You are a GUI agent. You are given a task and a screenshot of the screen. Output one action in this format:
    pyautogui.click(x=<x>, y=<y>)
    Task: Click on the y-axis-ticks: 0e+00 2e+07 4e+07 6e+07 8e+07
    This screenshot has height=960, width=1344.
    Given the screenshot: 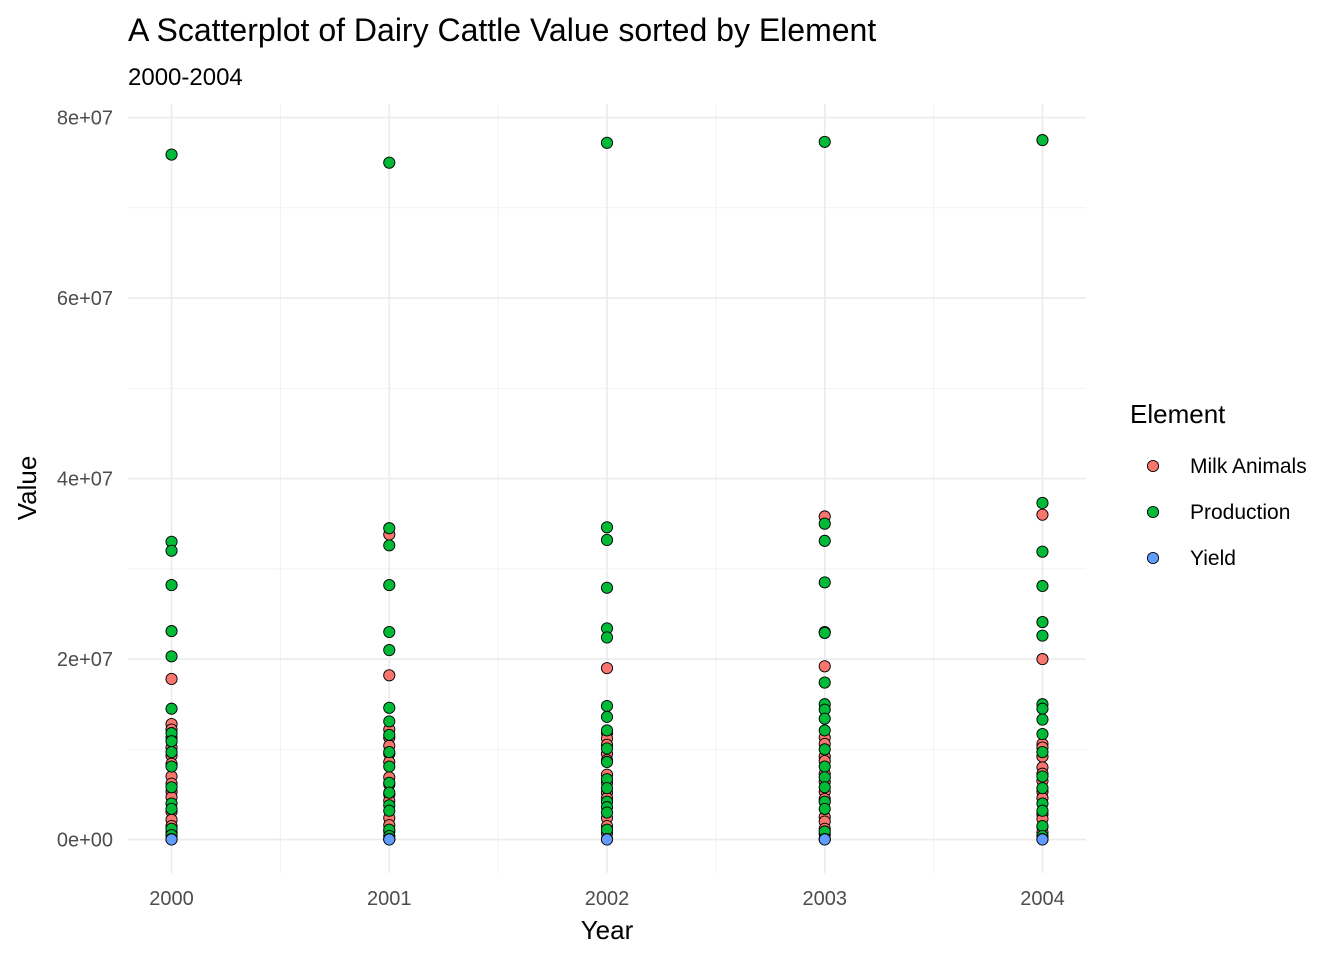 What is the action you would take?
    pyautogui.click(x=85, y=480)
    